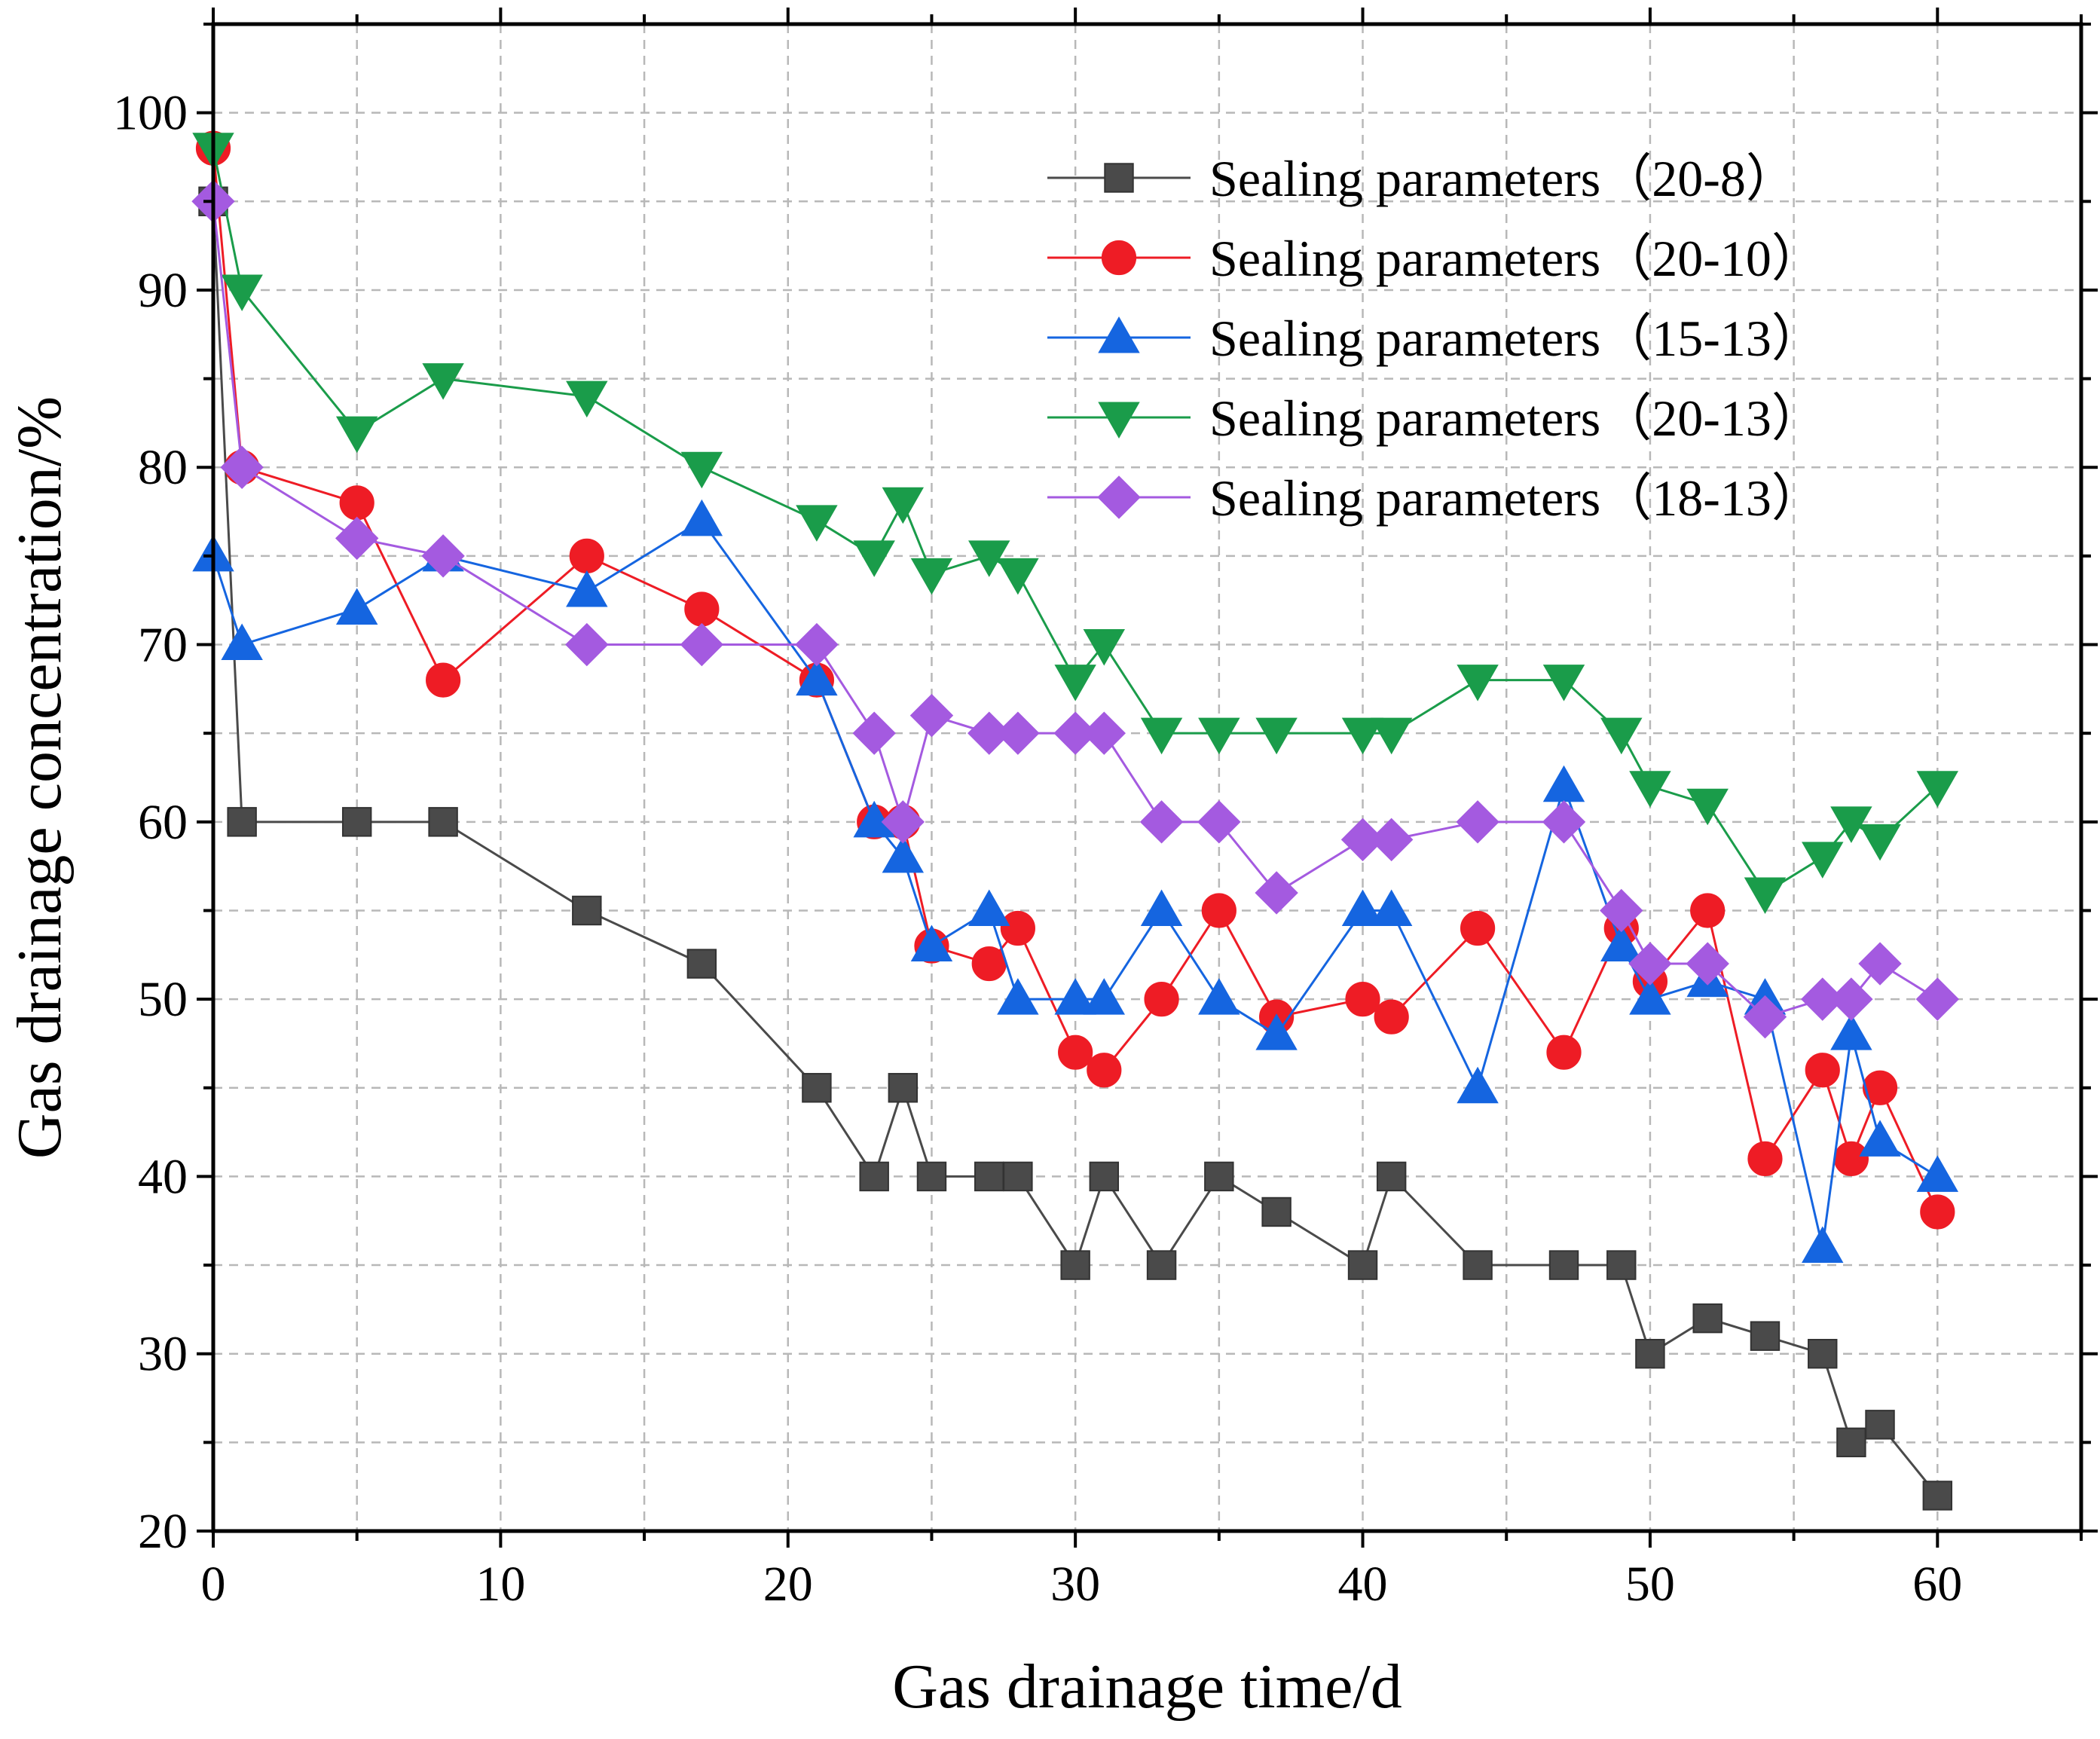 This screenshot has height=1739, width=2100. I want to click on legend-item: Sealing parameters（20-10）, so click(1435, 258).